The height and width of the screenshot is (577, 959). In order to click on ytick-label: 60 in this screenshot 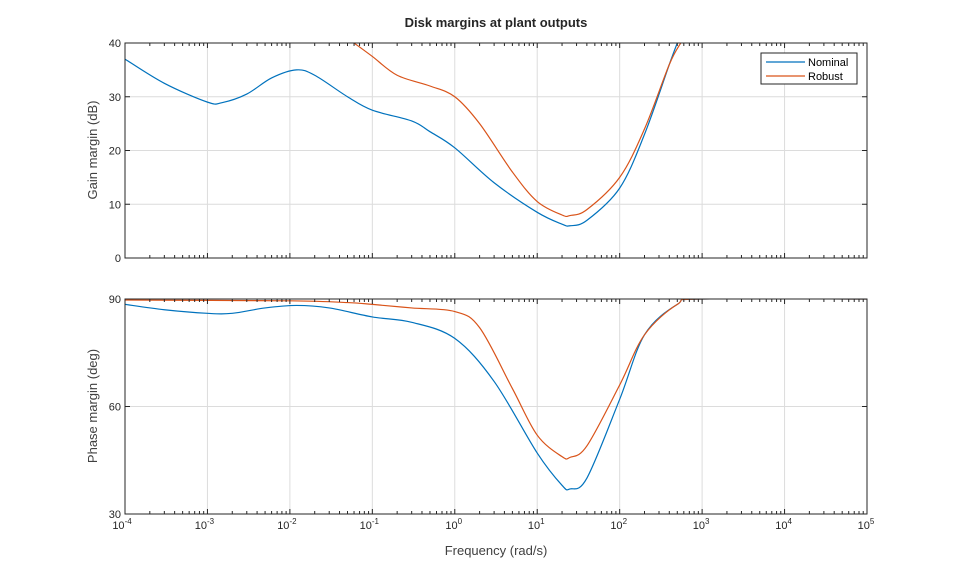, I will do `click(115, 408)`.